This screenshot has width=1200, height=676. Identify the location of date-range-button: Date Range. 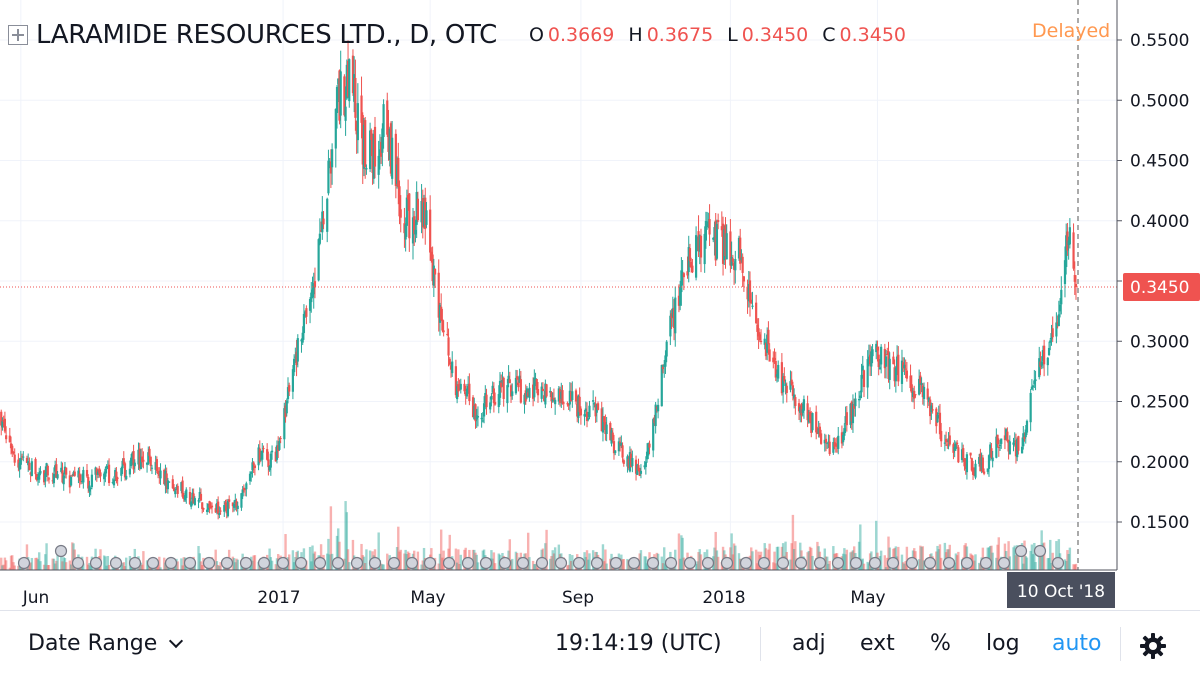
(106, 643).